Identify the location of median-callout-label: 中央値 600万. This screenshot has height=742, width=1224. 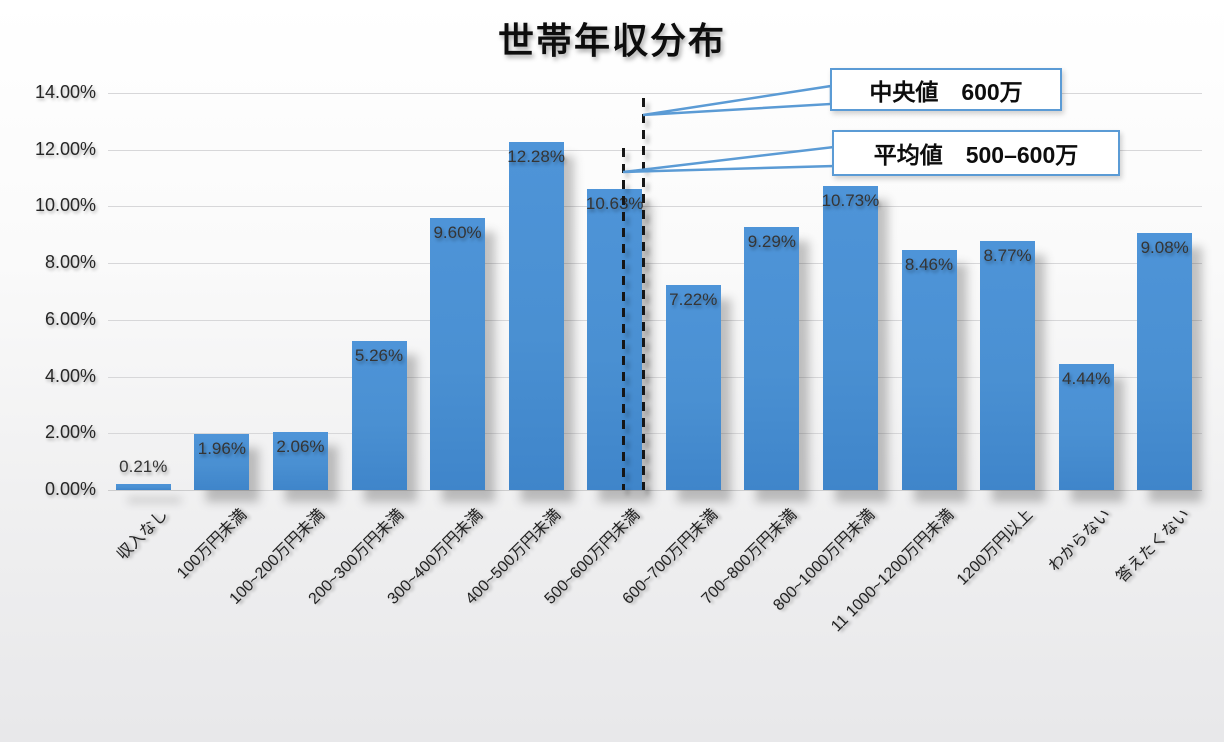
(946, 91).